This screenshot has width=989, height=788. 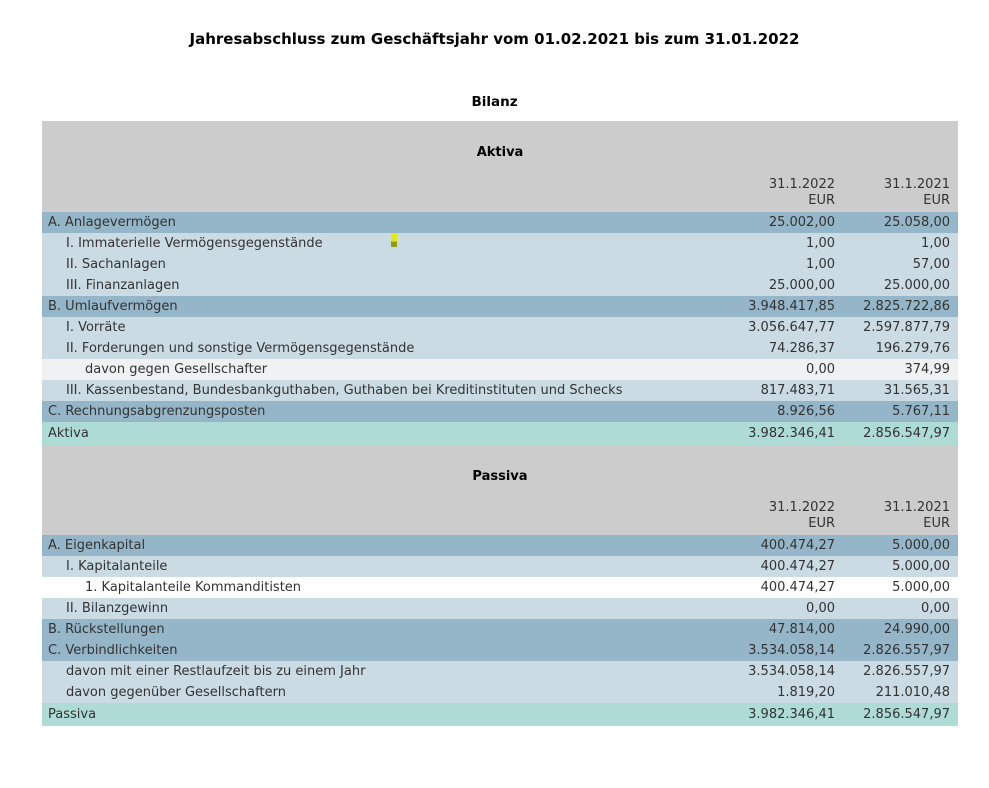 What do you see at coordinates (117, 608) in the screenshot?
I see `row-label: II. Bilanzgewinn` at bounding box center [117, 608].